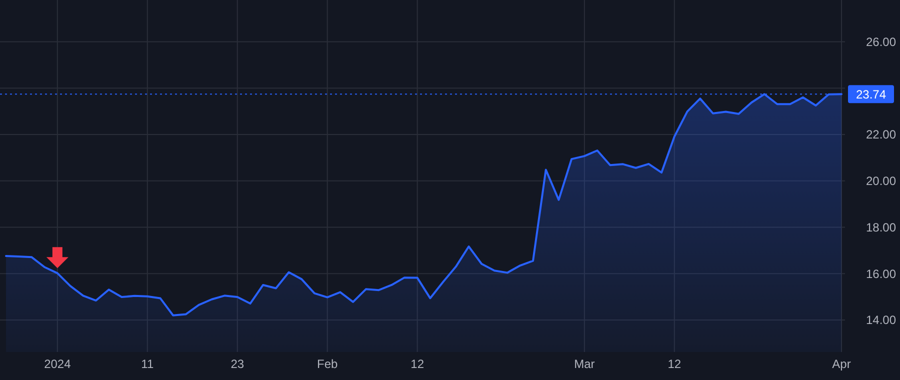  What do you see at coordinates (147, 364) in the screenshot?
I see `x-tick-label: 11` at bounding box center [147, 364].